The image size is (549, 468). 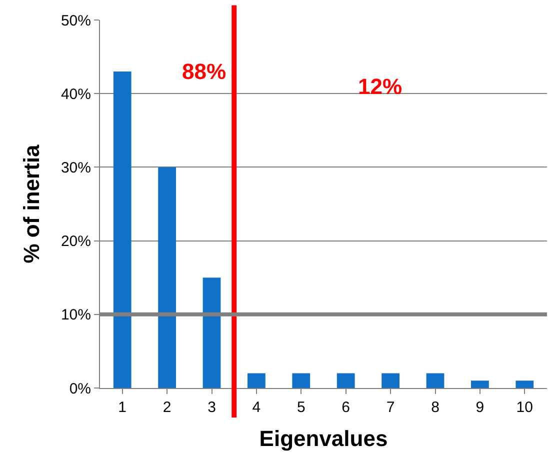 What do you see at coordinates (480, 407) in the screenshot?
I see `x-tick-label: 9` at bounding box center [480, 407].